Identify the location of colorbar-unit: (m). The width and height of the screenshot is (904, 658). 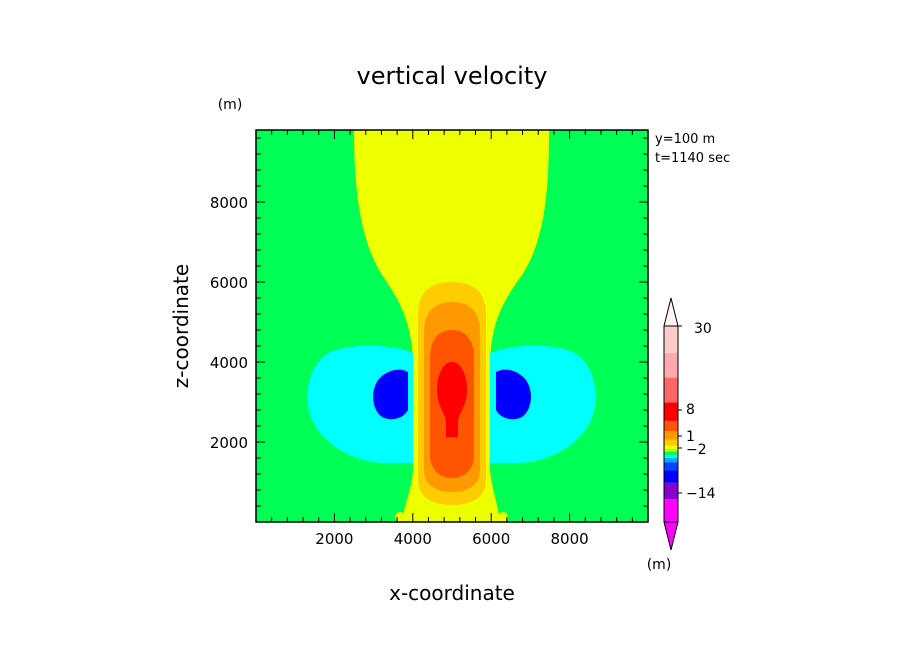
(659, 565).